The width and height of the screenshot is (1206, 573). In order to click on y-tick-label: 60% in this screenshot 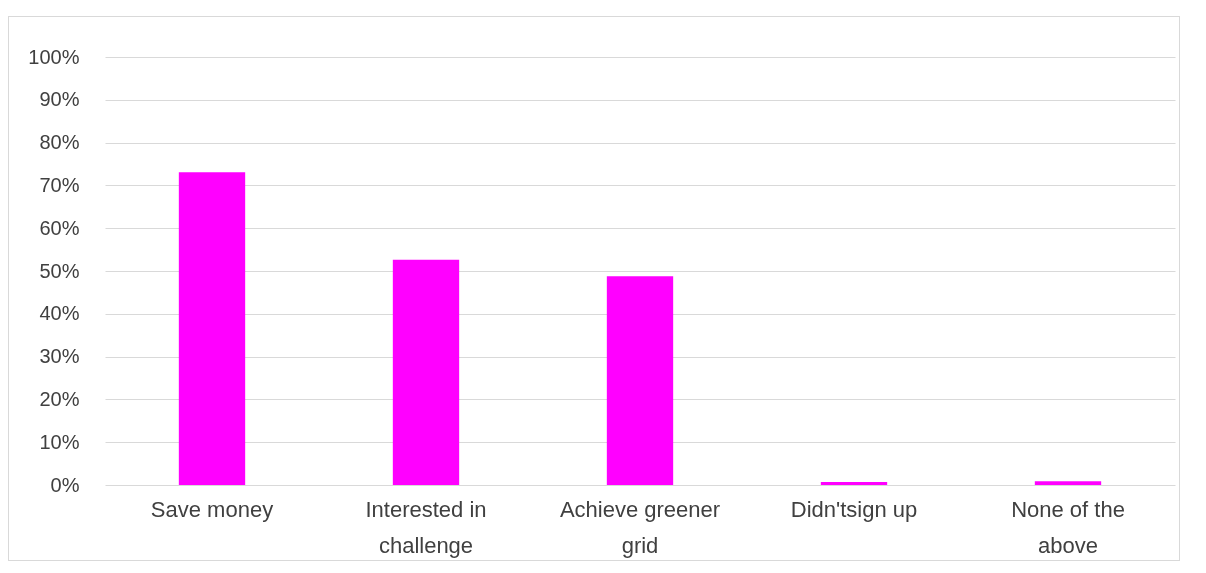, I will do `click(59, 227)`.